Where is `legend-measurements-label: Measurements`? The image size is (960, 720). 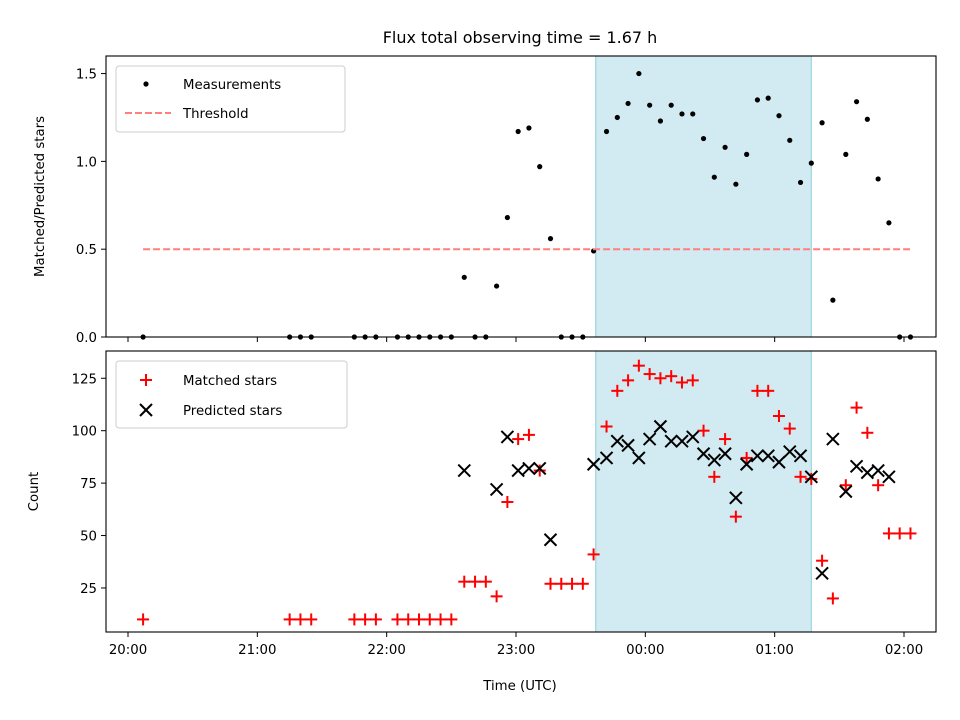
legend-measurements-label: Measurements is located at coordinates (232, 85).